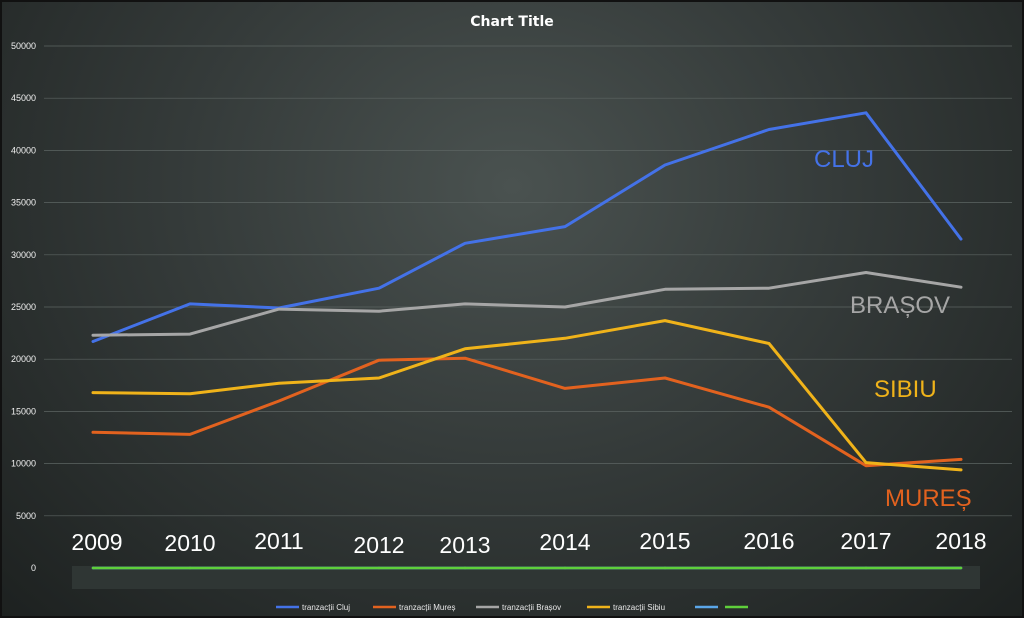 This screenshot has width=1024, height=618. Describe the element at coordinates (33, 568) in the screenshot. I see `y-tick-label: 0` at that location.